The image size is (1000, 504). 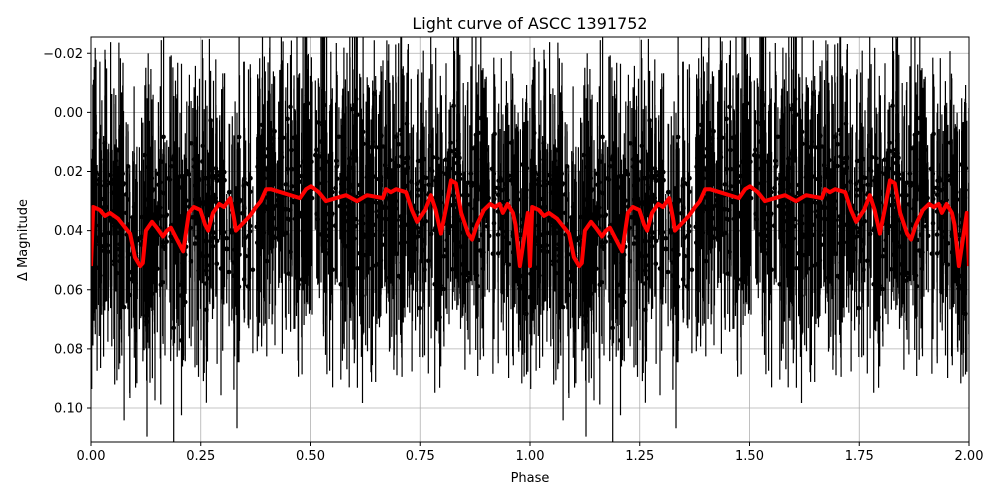 I want to click on chart-title: Light curve of ASCC 1391752, so click(x=529, y=23).